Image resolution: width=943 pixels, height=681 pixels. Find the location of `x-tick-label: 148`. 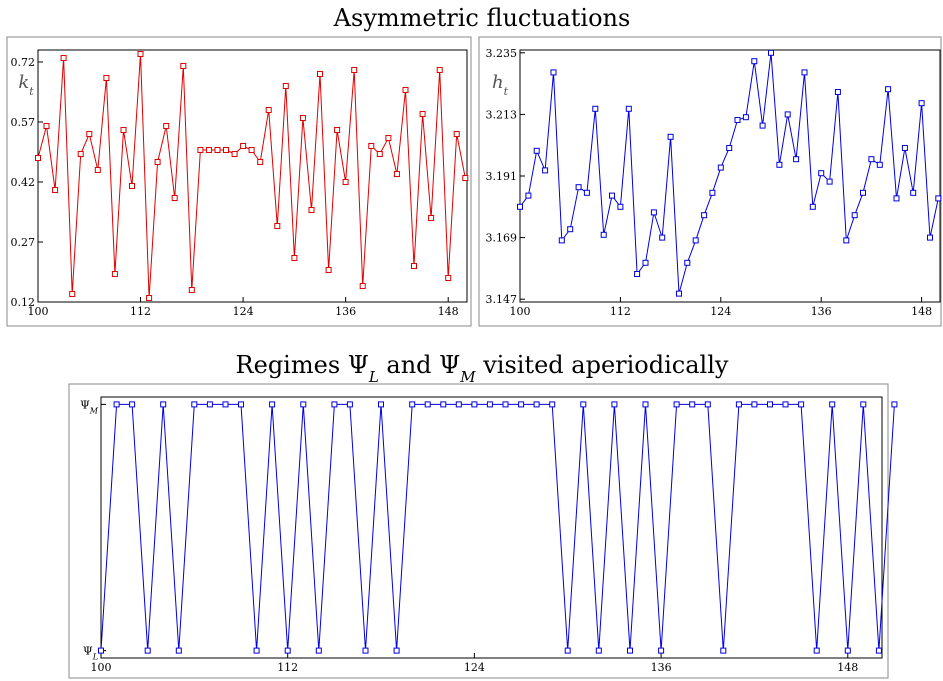

x-tick-label: 148 is located at coordinates (448, 311).